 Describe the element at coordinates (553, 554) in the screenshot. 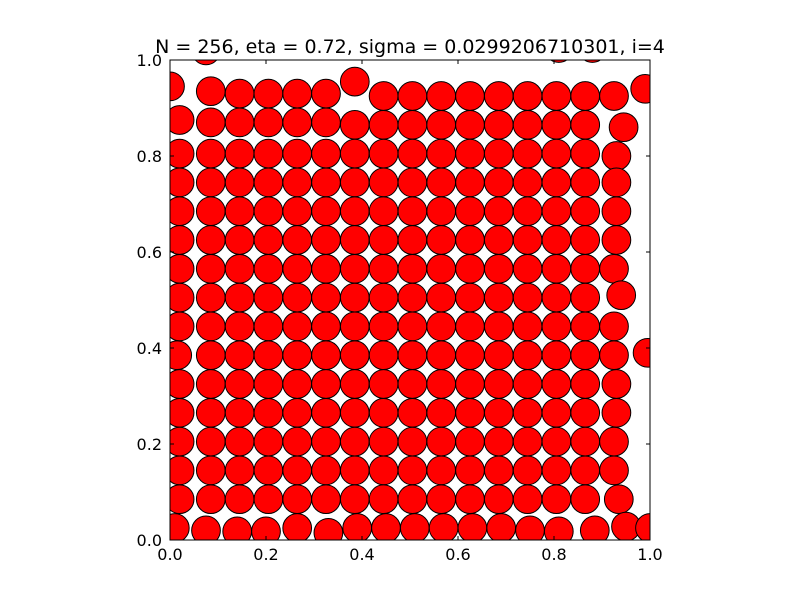

I see `x-tick-label: 0.8` at that location.